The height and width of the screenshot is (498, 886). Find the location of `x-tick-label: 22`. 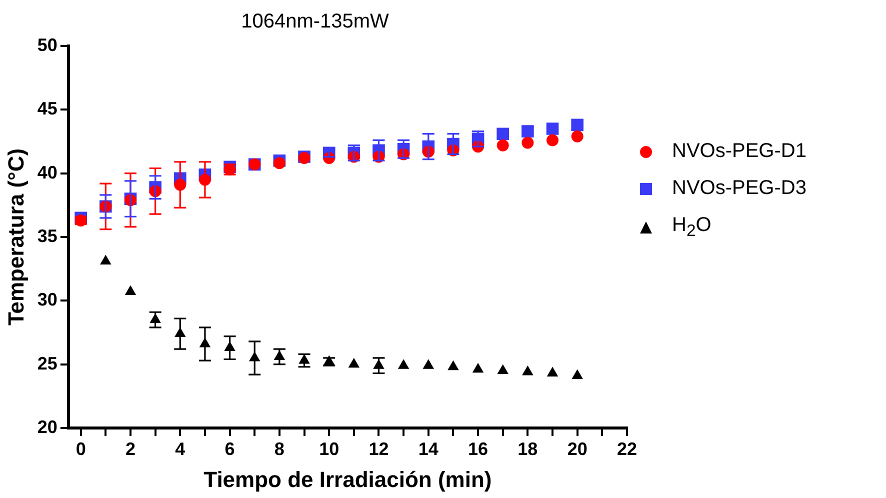

x-tick-label: 22 is located at coordinates (627, 448).